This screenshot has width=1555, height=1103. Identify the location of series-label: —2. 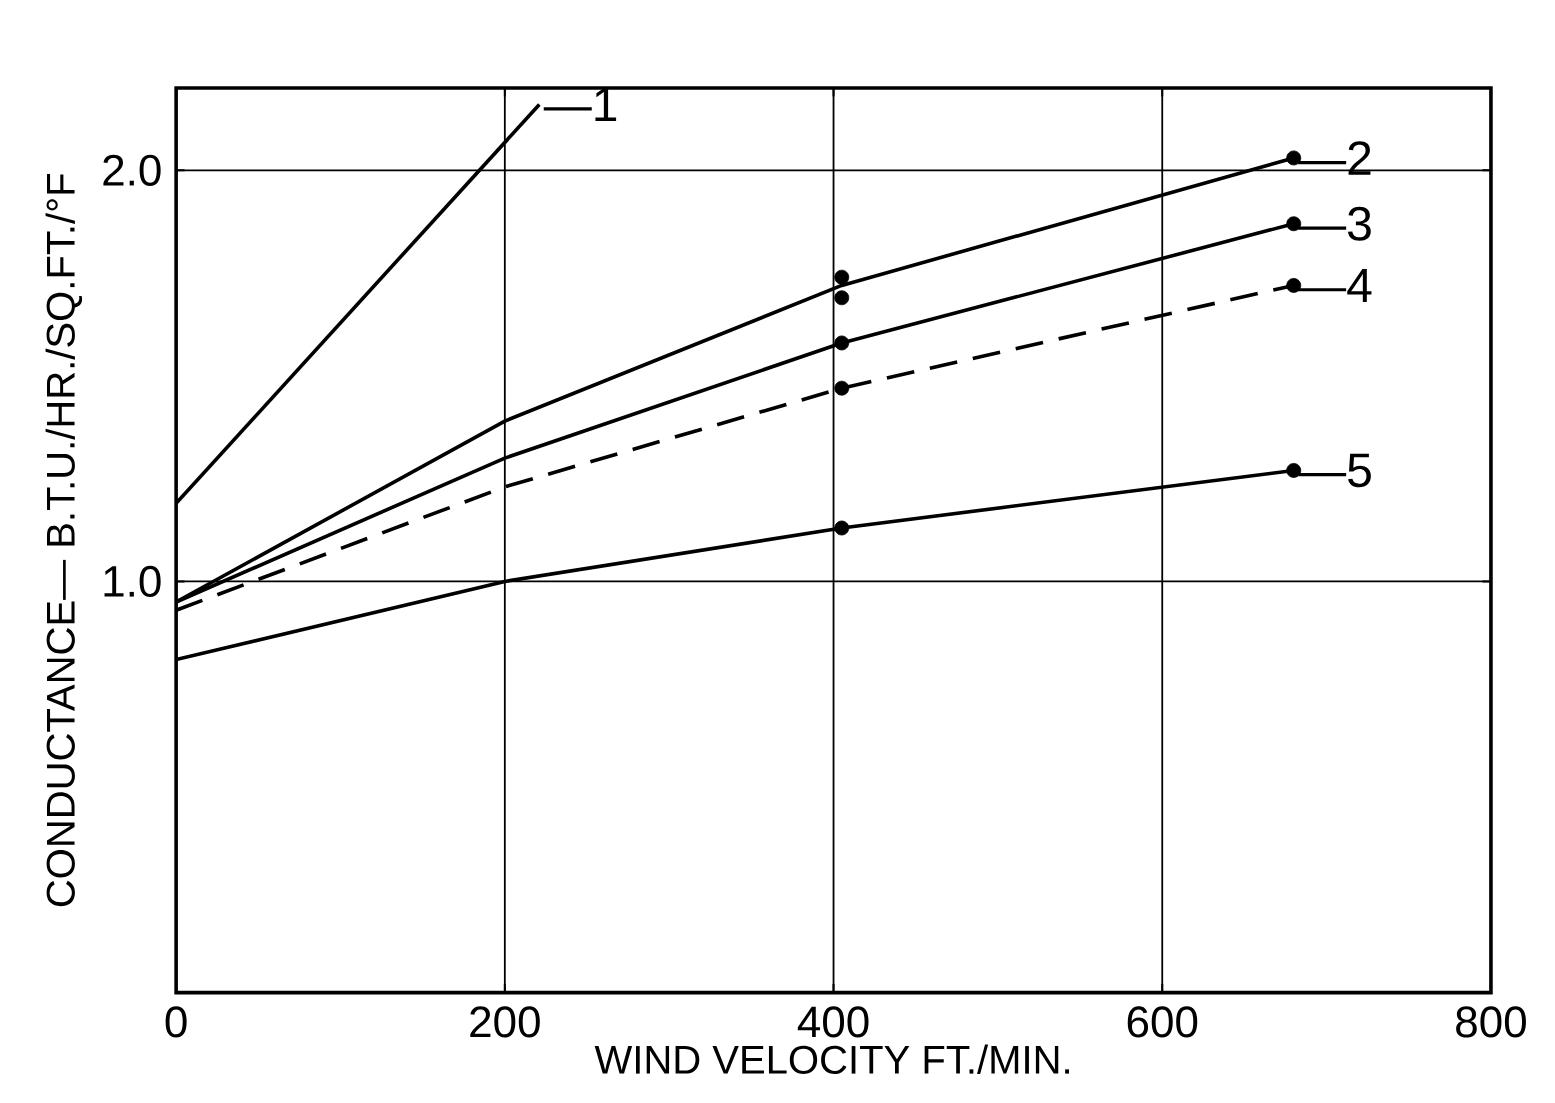
(1334, 158).